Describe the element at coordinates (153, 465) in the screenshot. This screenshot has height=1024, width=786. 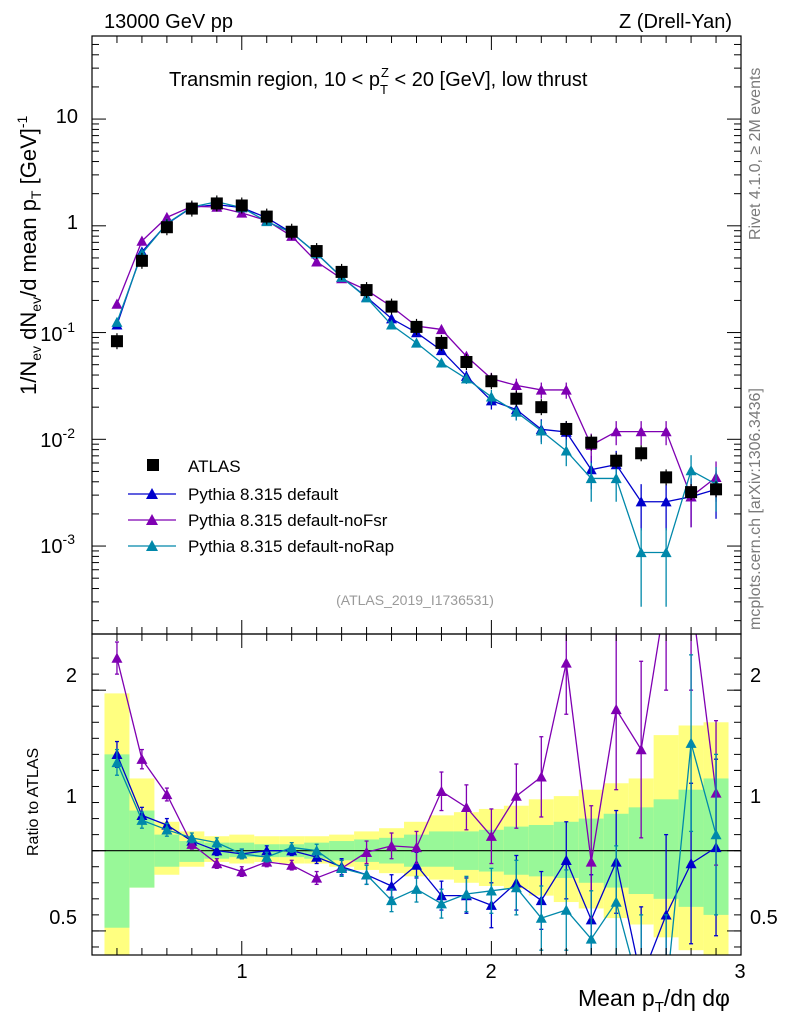
I see `legend-marker-atlas` at that location.